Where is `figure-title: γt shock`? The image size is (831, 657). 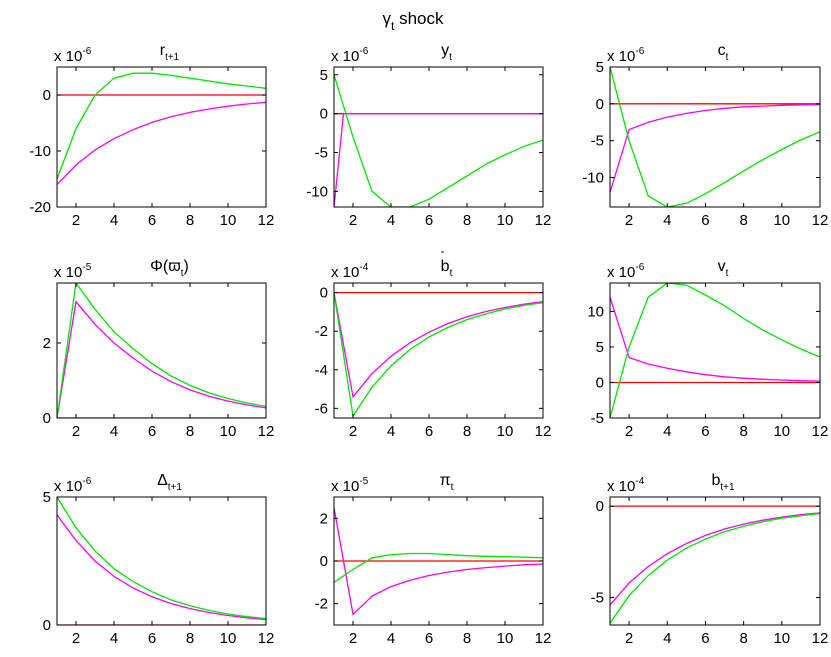 figure-title: γt shock is located at coordinates (413, 21).